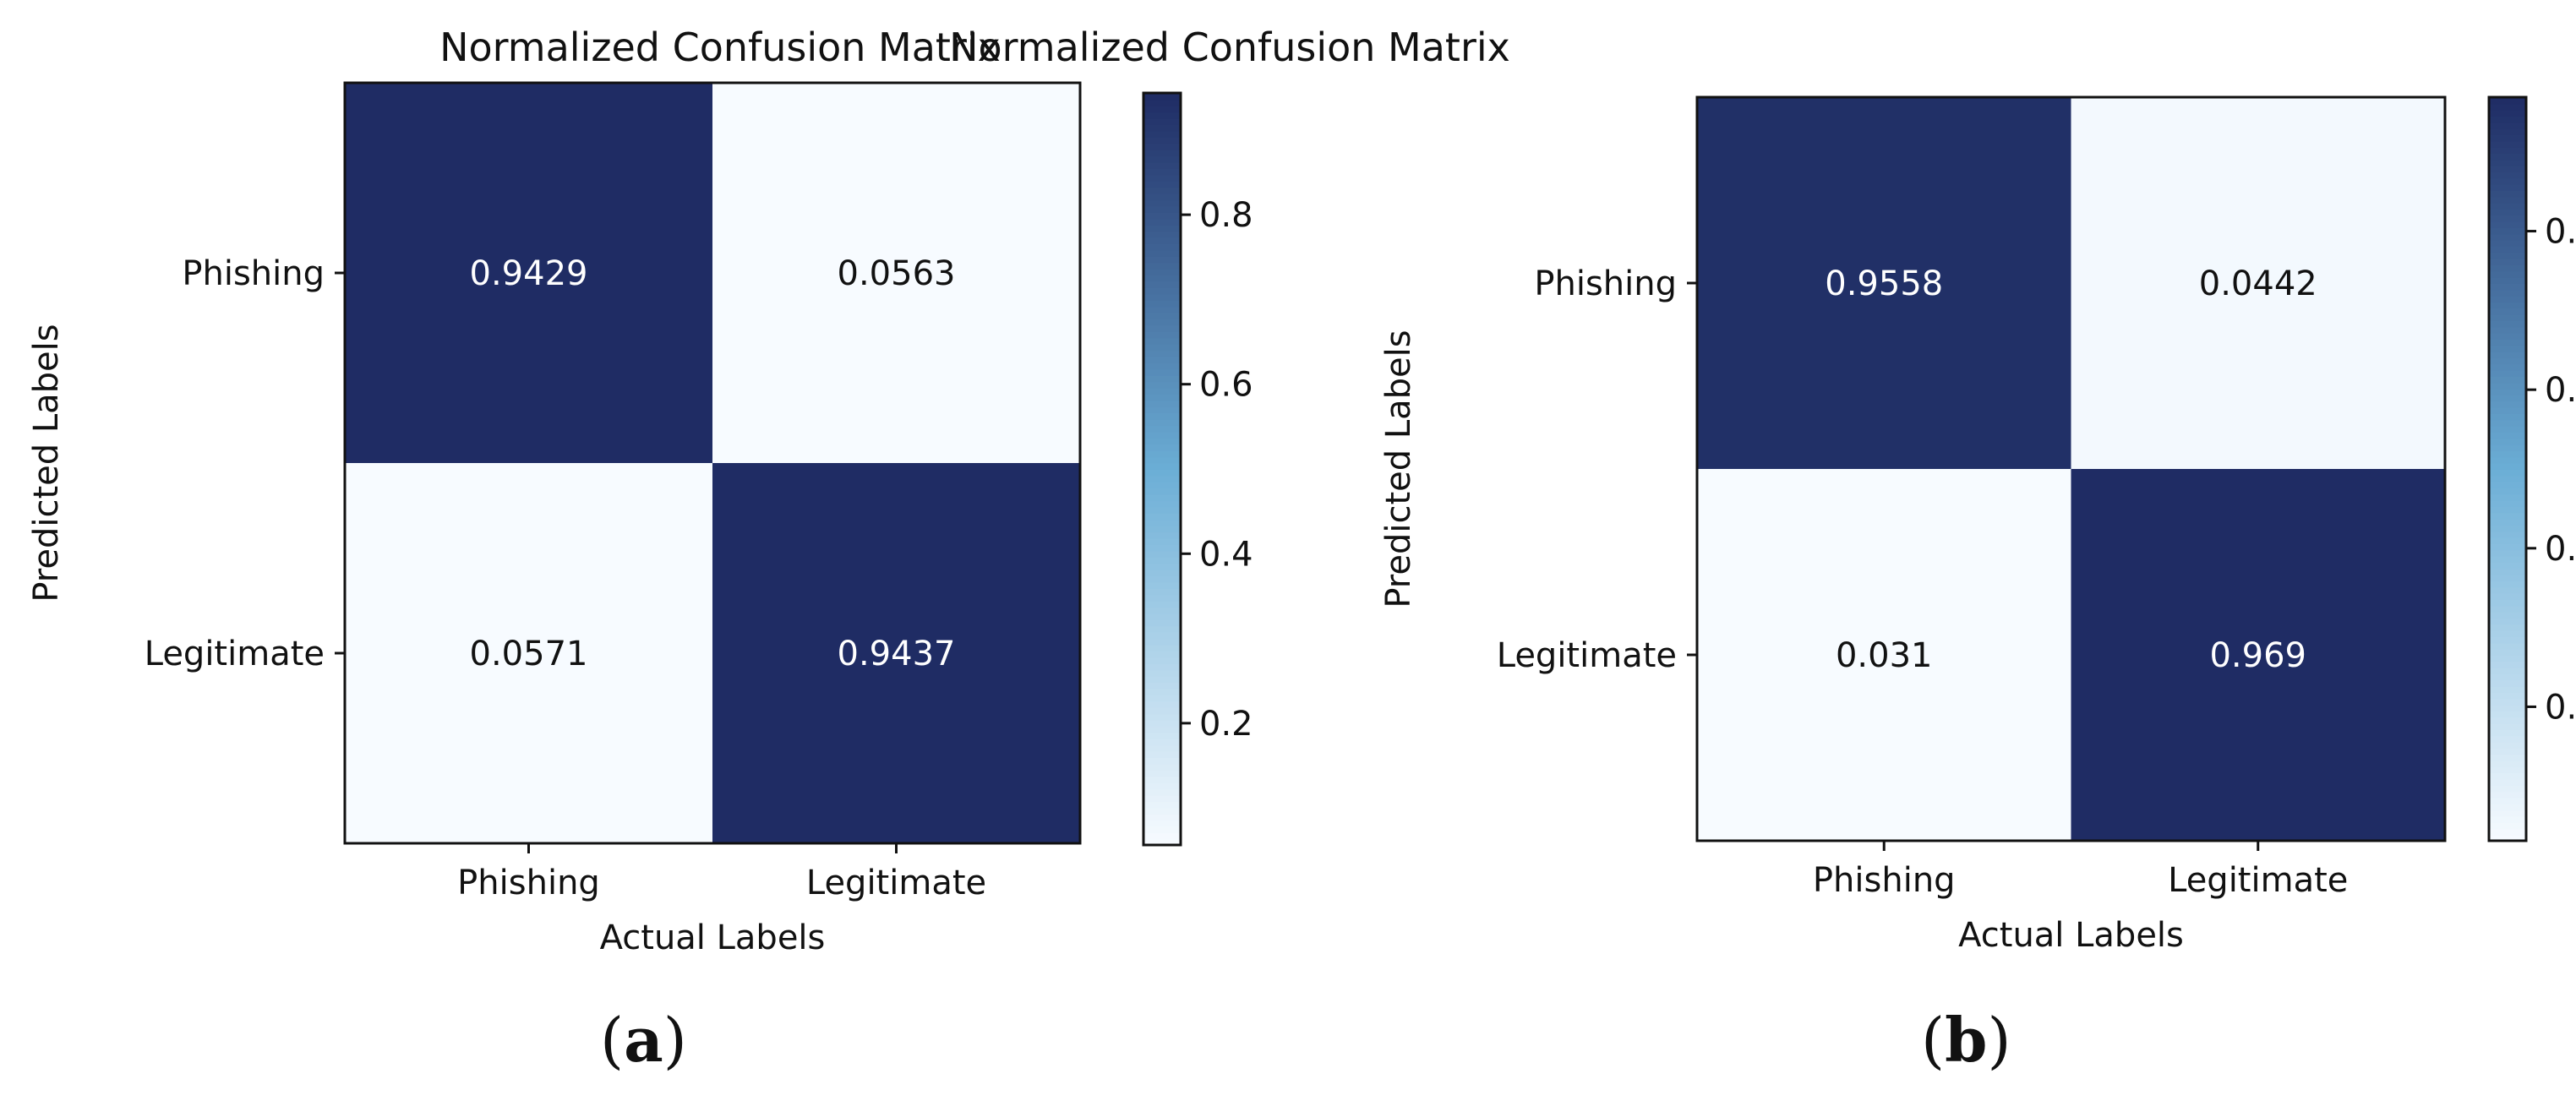 The image size is (2576, 1101). Describe the element at coordinates (643, 1040) in the screenshot. I see `caption-a: (a)` at that location.